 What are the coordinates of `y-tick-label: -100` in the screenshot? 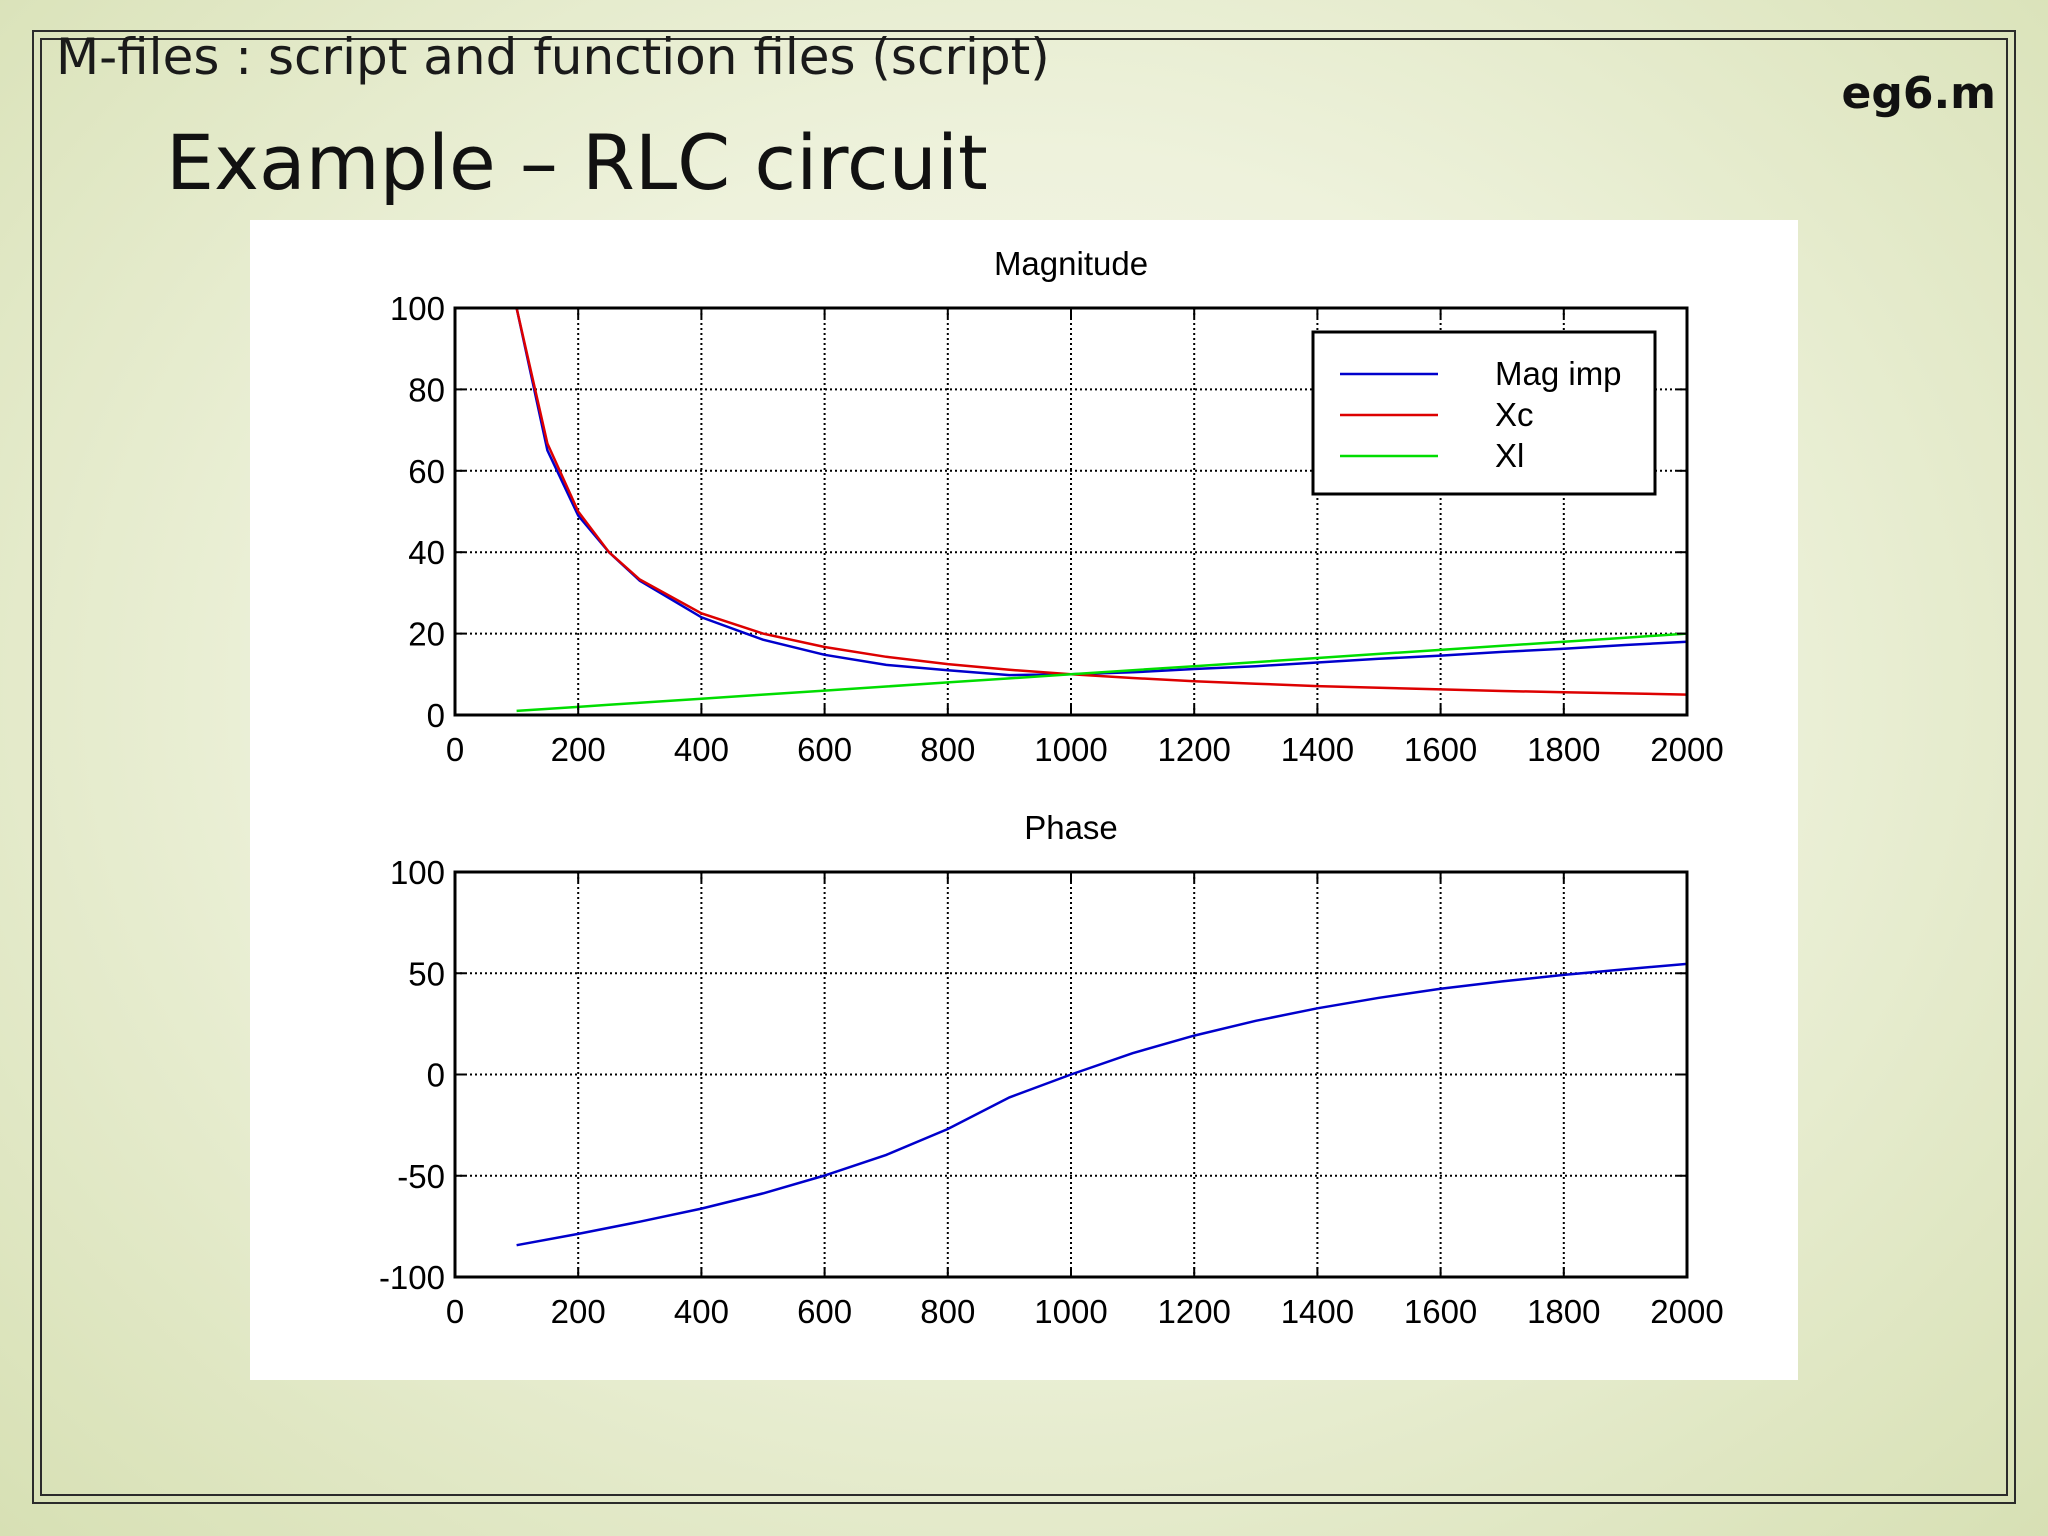 It's located at (412, 1277).